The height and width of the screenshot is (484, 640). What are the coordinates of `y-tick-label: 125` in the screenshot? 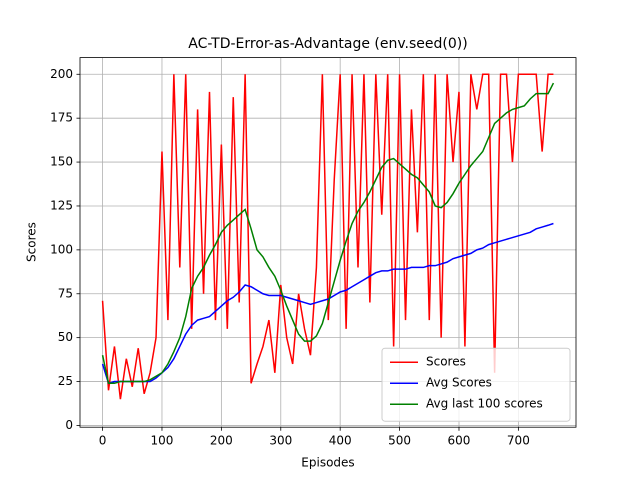 It's located at (61, 205).